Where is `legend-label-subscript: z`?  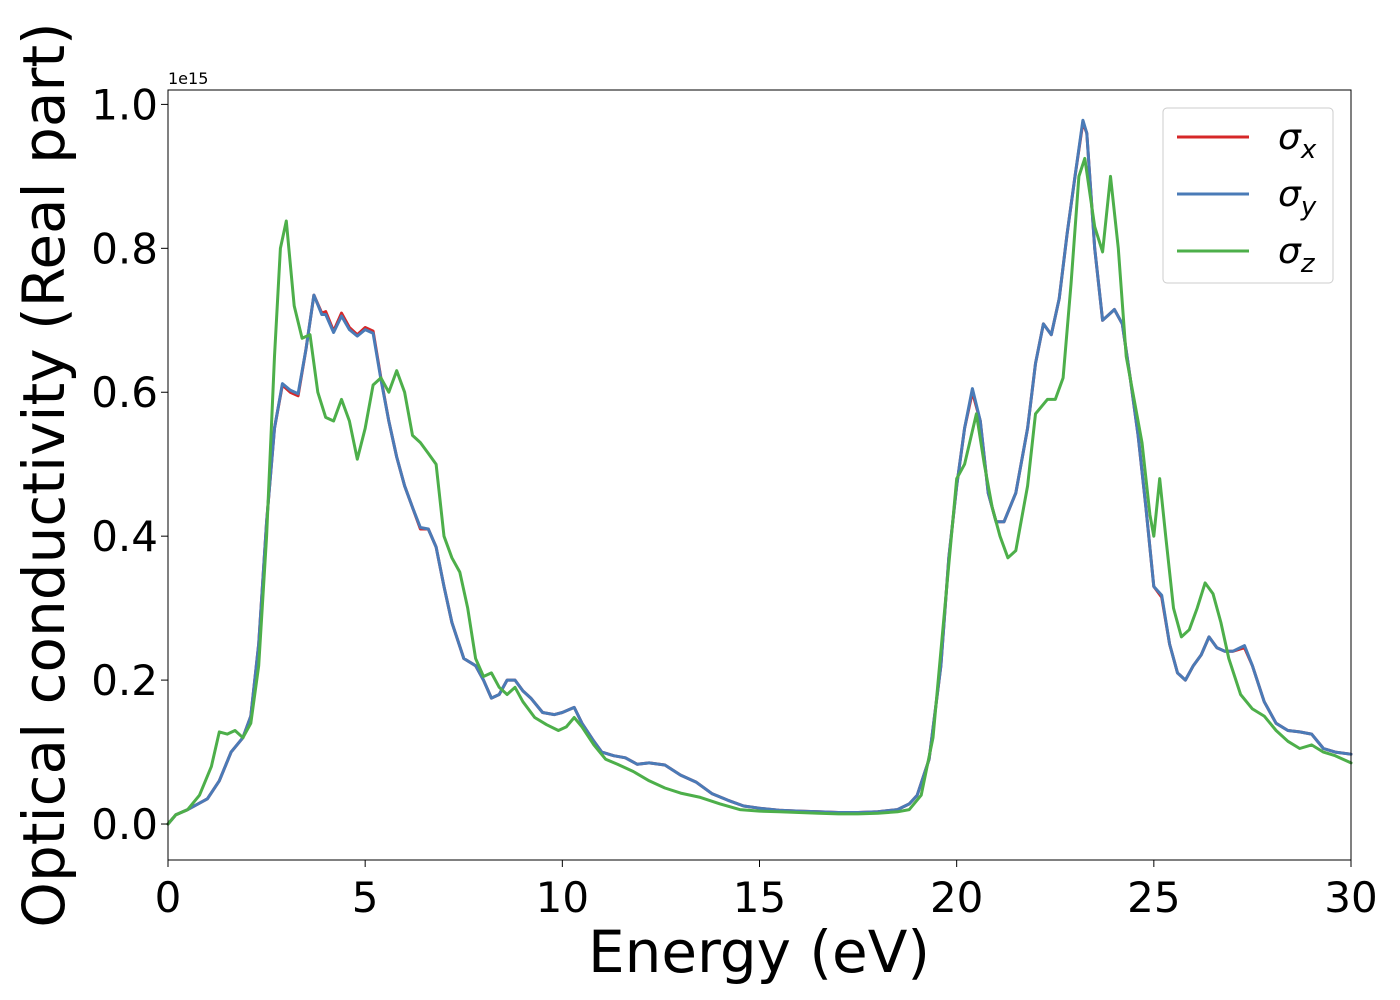 legend-label-subscript: z is located at coordinates (1308, 264).